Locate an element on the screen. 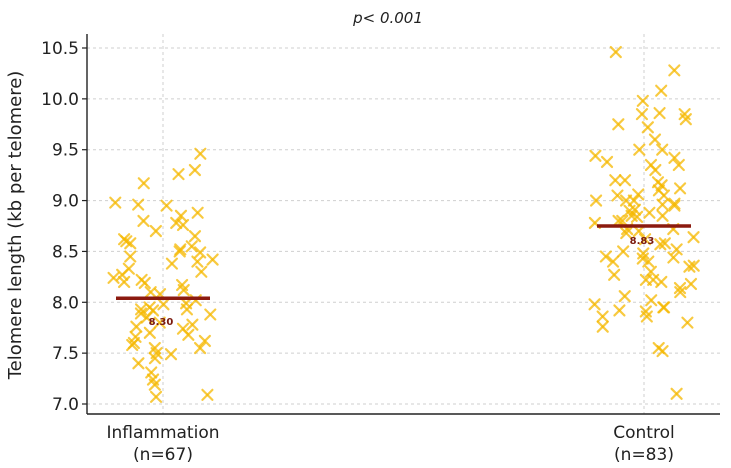  x-category-label: Control is located at coordinates (643, 433).